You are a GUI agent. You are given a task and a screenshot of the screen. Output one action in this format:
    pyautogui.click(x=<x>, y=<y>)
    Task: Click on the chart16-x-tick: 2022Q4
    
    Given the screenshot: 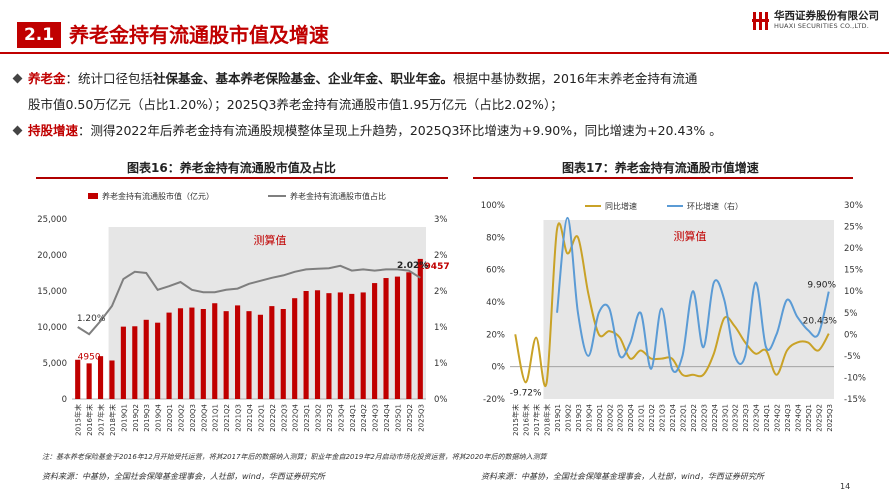 What is the action you would take?
    pyautogui.click(x=296, y=417)
    